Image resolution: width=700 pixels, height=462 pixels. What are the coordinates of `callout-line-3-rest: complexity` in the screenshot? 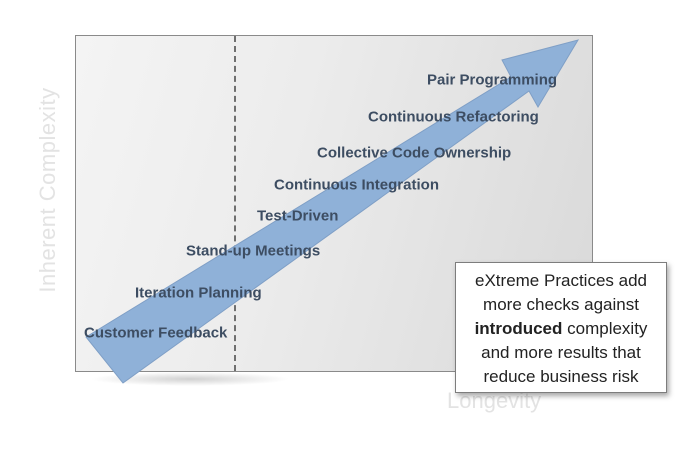 It's located at (605, 328).